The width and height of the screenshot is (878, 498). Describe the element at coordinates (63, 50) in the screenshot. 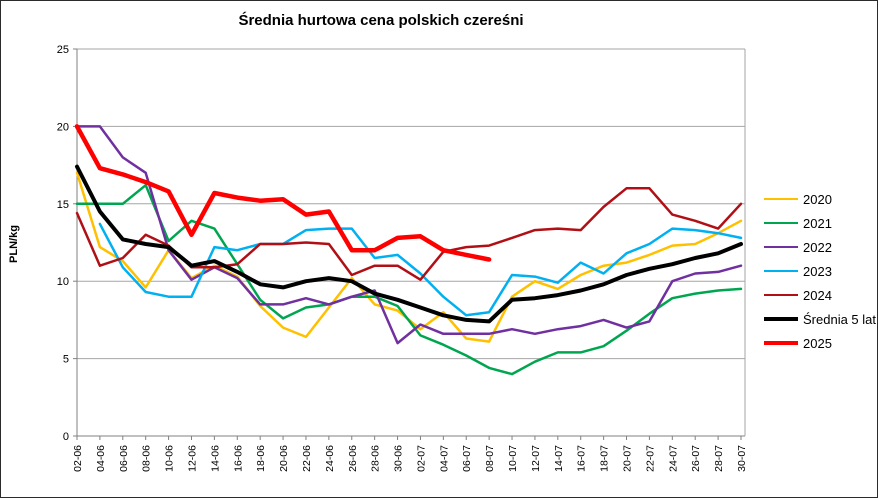

I see `y-tick-label: 25` at that location.